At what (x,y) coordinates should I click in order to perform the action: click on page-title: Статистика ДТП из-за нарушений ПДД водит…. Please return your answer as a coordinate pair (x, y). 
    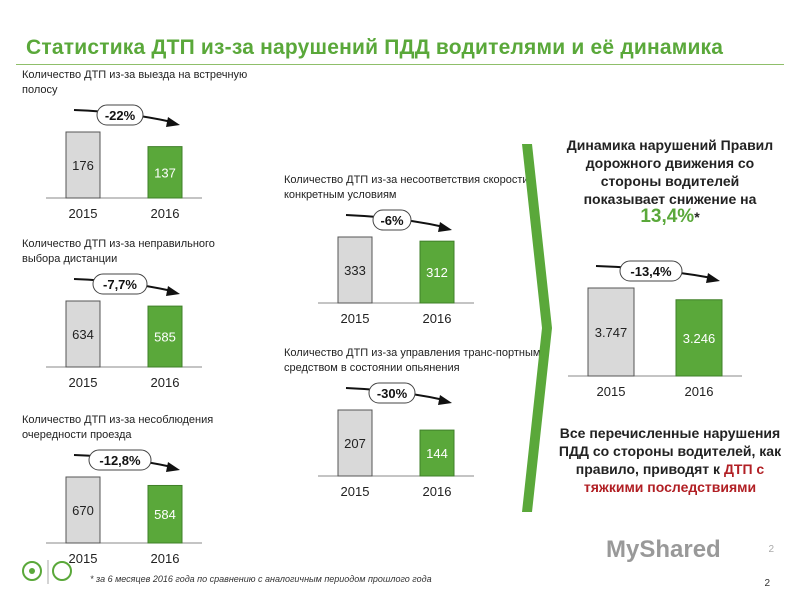
    Looking at the image, I should click on (375, 47).